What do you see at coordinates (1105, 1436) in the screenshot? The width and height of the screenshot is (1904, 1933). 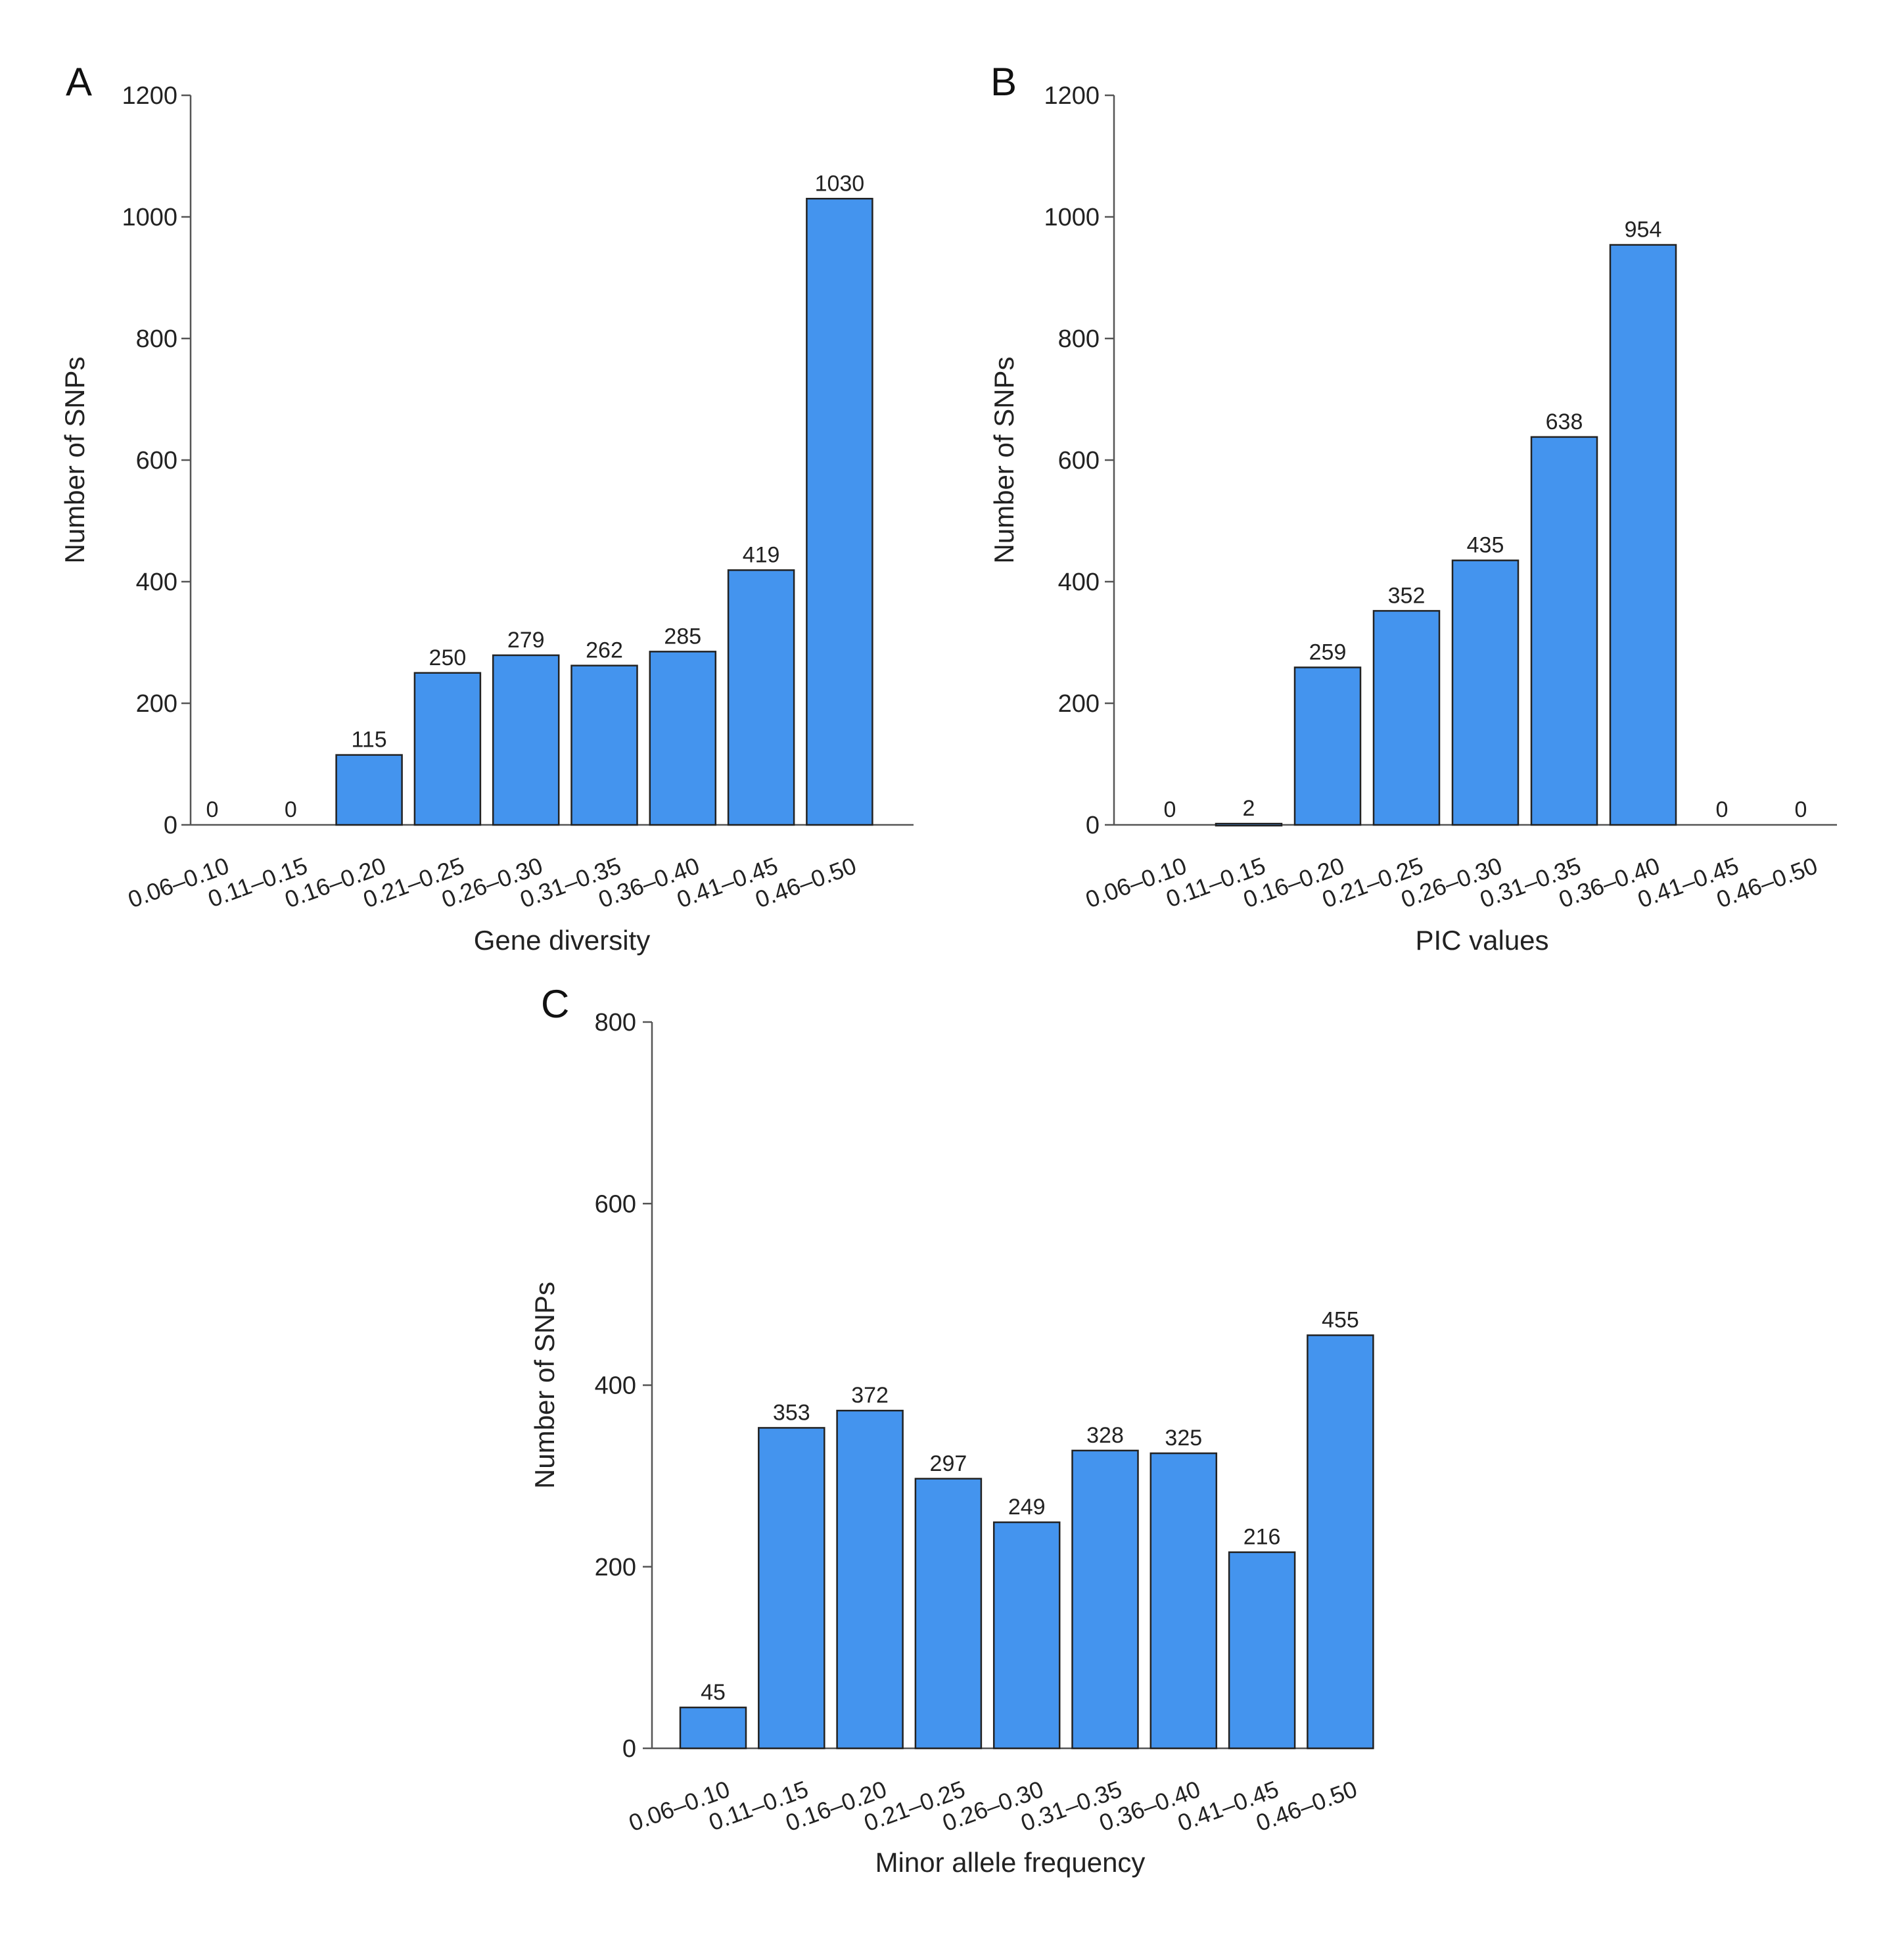 I see `data-label: 328` at bounding box center [1105, 1436].